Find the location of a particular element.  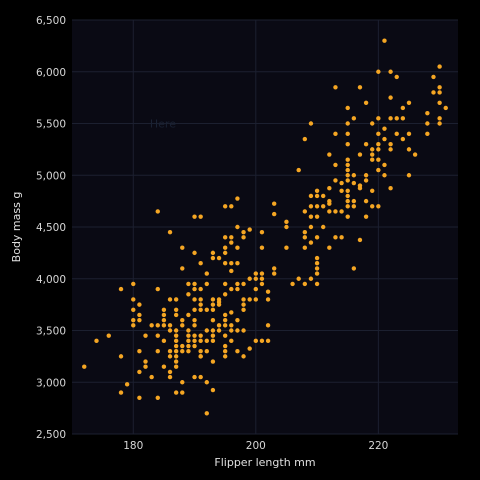

x-axis-title: Flipper length mm is located at coordinates (264, 462).